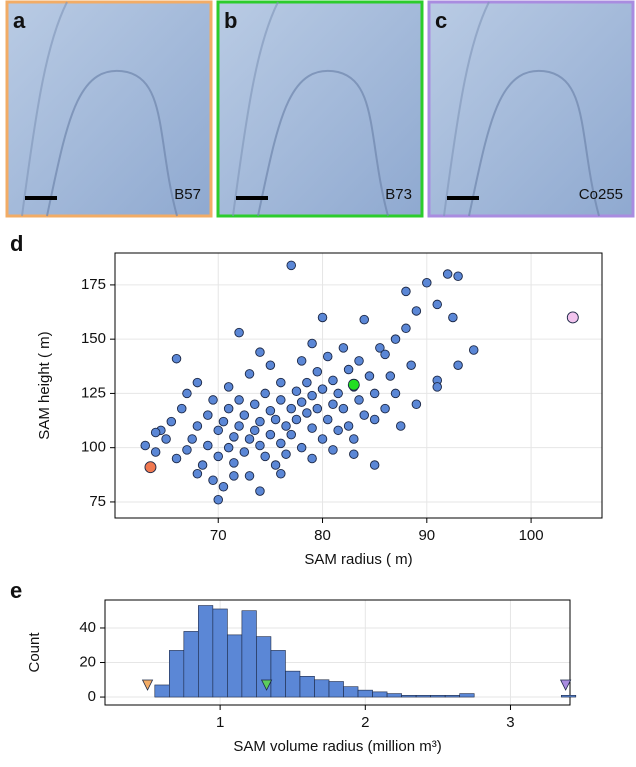 The height and width of the screenshot is (767, 636). What do you see at coordinates (398, 194) in the screenshot?
I see `line-name: B73` at bounding box center [398, 194].